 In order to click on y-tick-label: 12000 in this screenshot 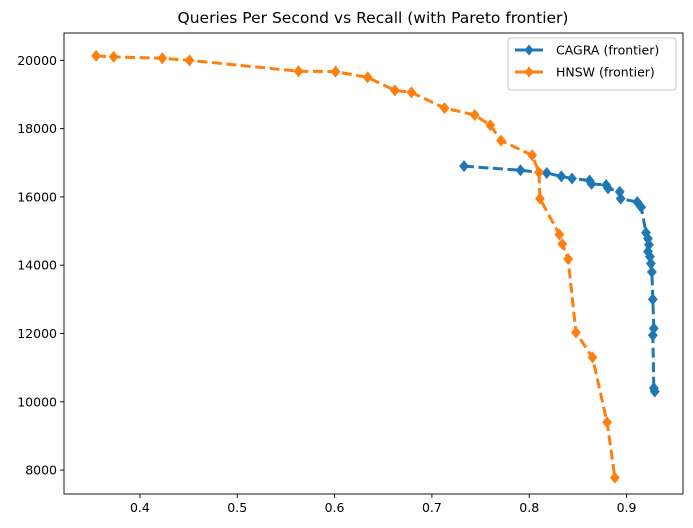, I will do `click(37, 333)`.